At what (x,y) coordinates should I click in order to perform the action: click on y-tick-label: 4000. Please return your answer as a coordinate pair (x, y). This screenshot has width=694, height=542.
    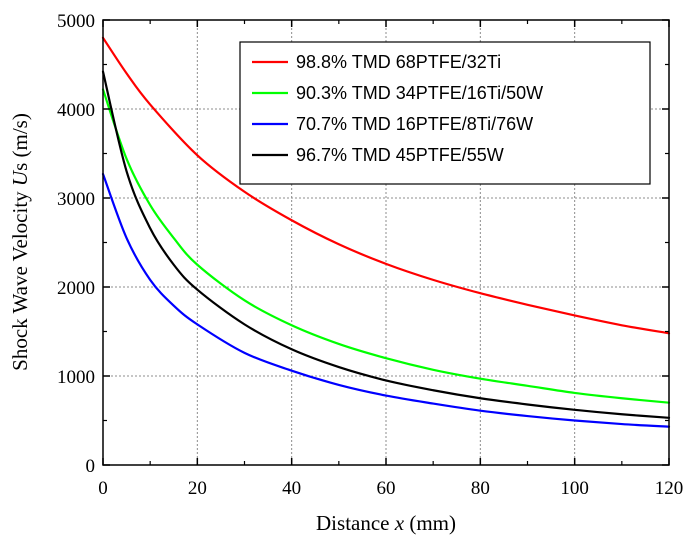
    Looking at the image, I should click on (76, 110).